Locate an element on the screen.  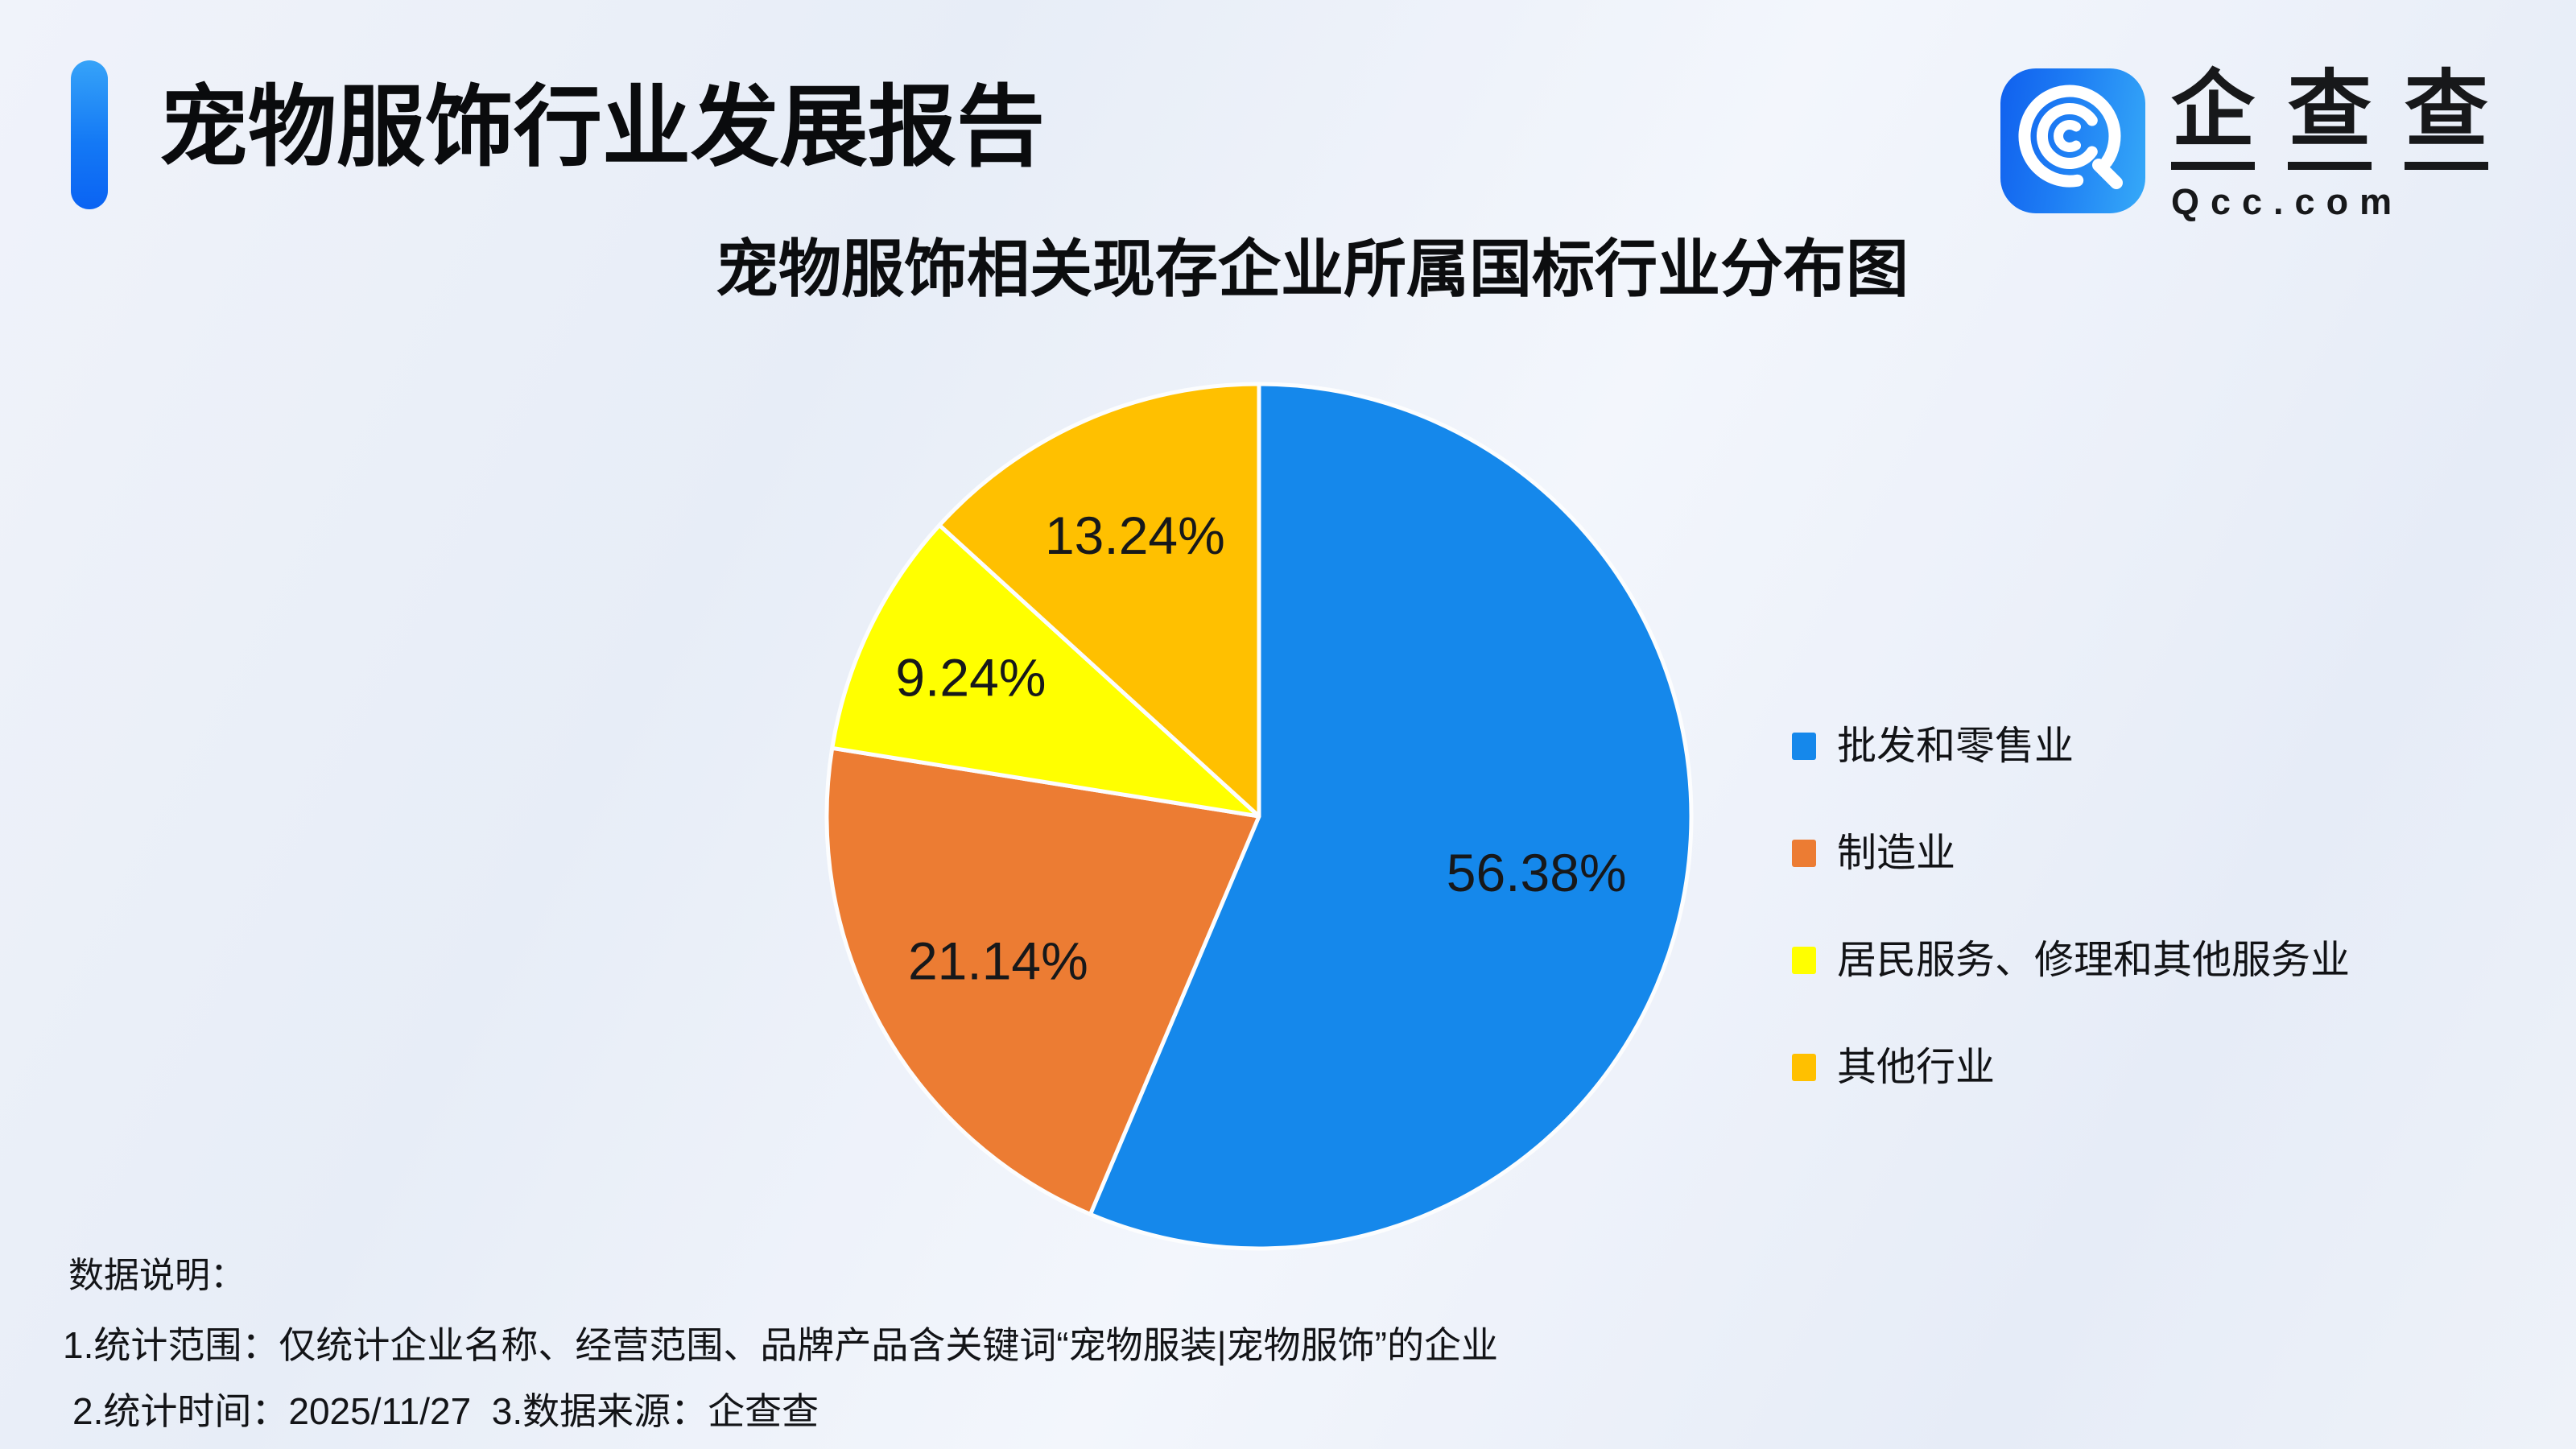
legend-label: 其他行业 is located at coordinates (1916, 1067).